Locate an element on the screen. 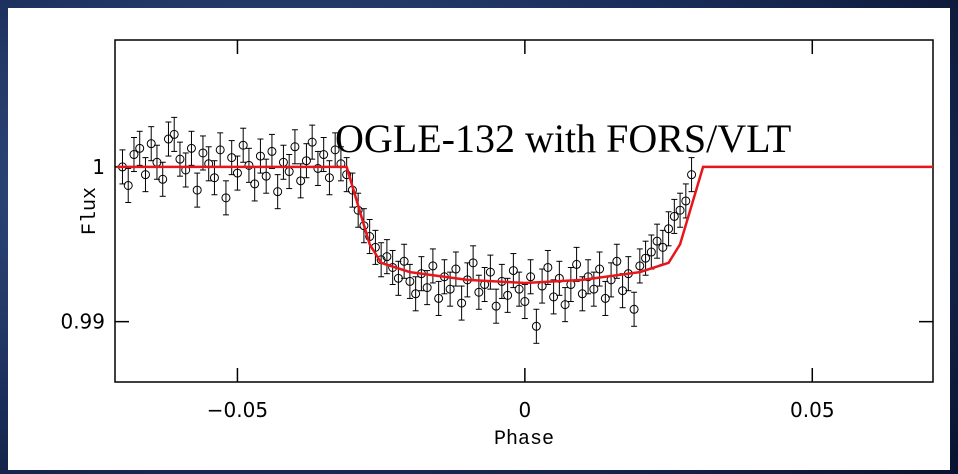  y-tick-label: 0.99 is located at coordinates (82, 322).